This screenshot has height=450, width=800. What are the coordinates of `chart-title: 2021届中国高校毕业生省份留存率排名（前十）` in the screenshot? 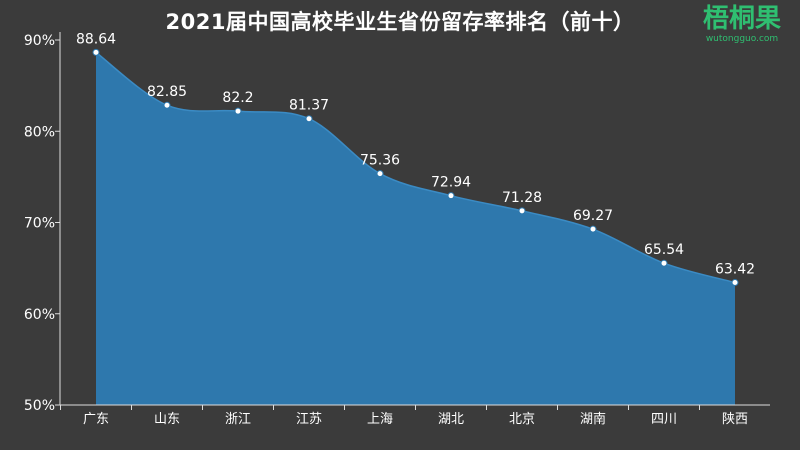 It's located at (400, 22).